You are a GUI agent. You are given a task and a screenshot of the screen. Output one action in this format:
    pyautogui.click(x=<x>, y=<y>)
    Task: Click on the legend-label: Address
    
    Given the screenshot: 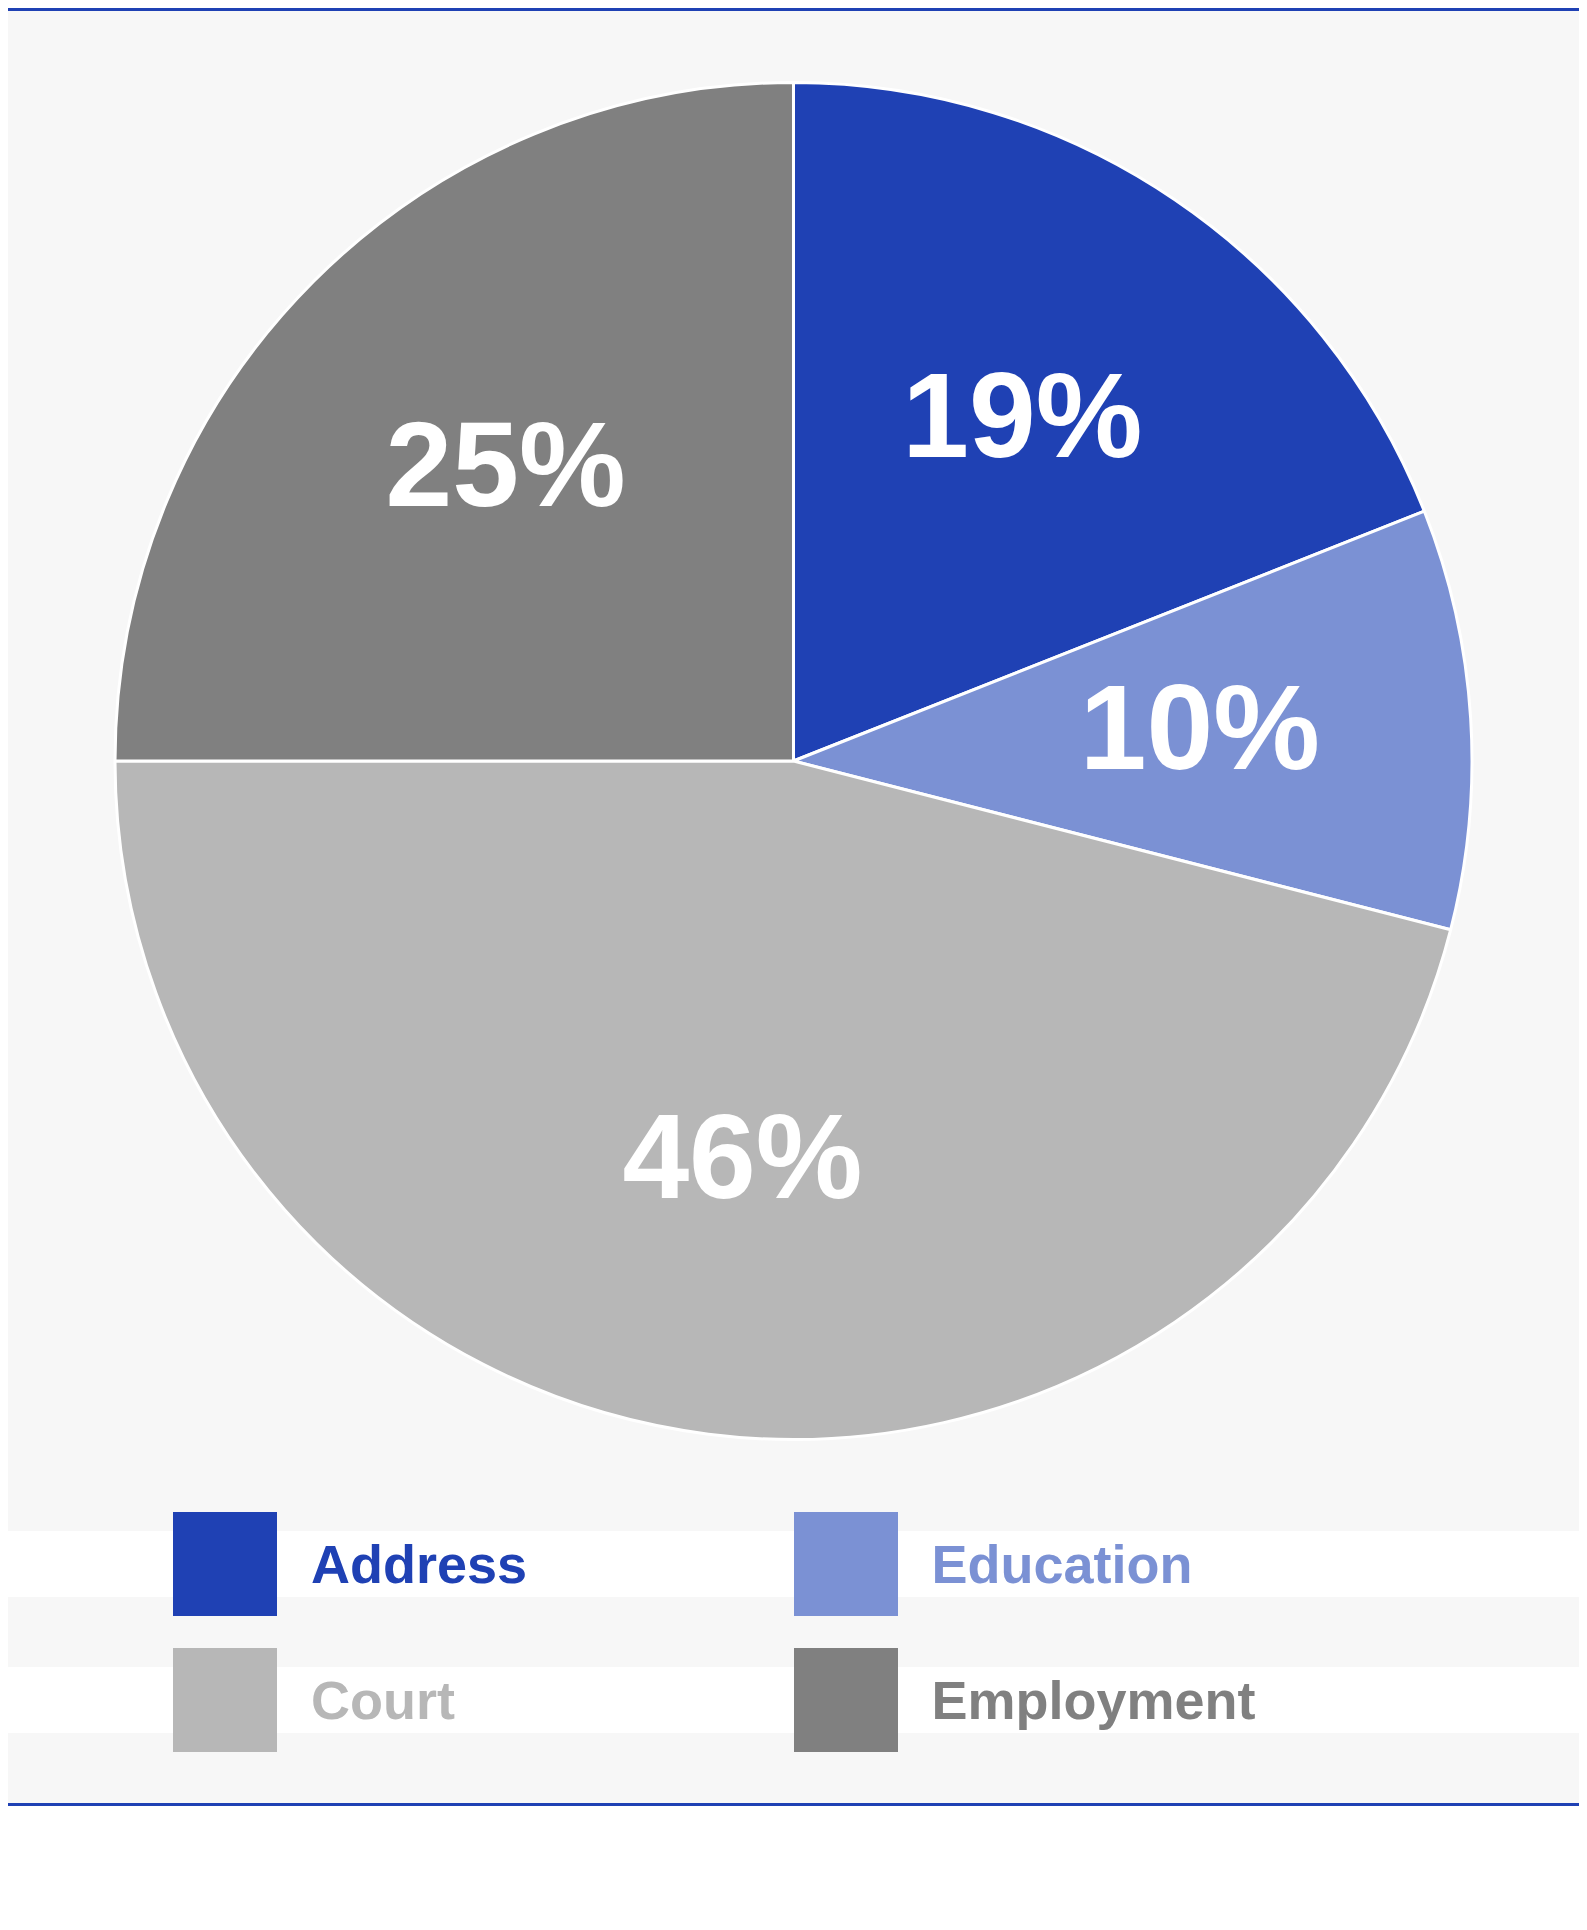 What is the action you would take?
    pyautogui.click(x=419, y=1564)
    